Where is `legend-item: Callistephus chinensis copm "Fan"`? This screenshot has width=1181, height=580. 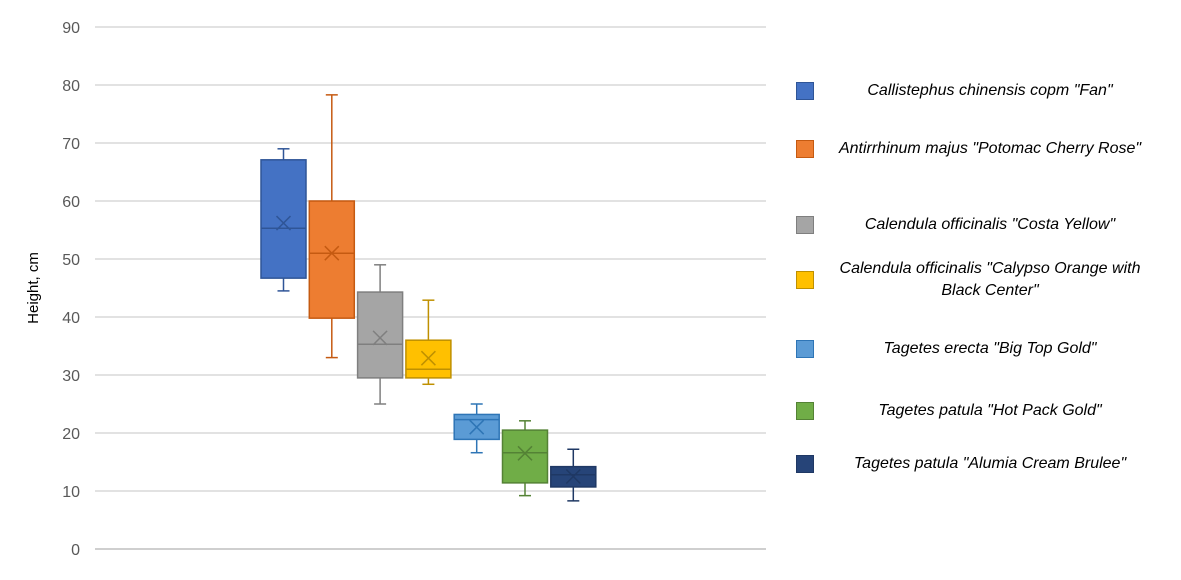 legend-item: Callistephus chinensis copm "Fan" is located at coordinates (981, 91).